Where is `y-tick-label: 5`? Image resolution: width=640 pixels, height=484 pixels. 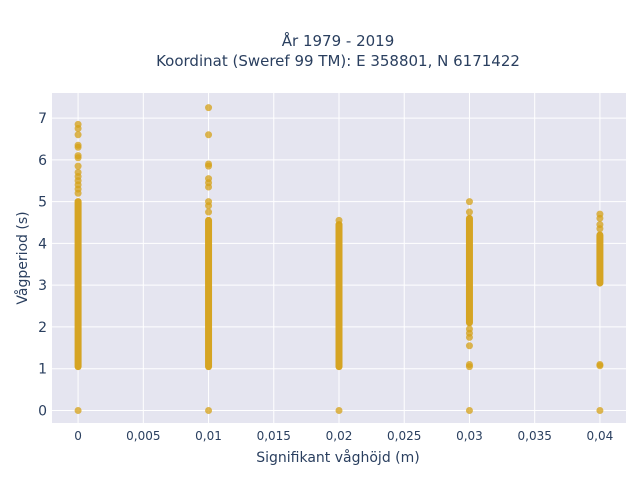 y-tick-label: 5 is located at coordinates (42, 203).